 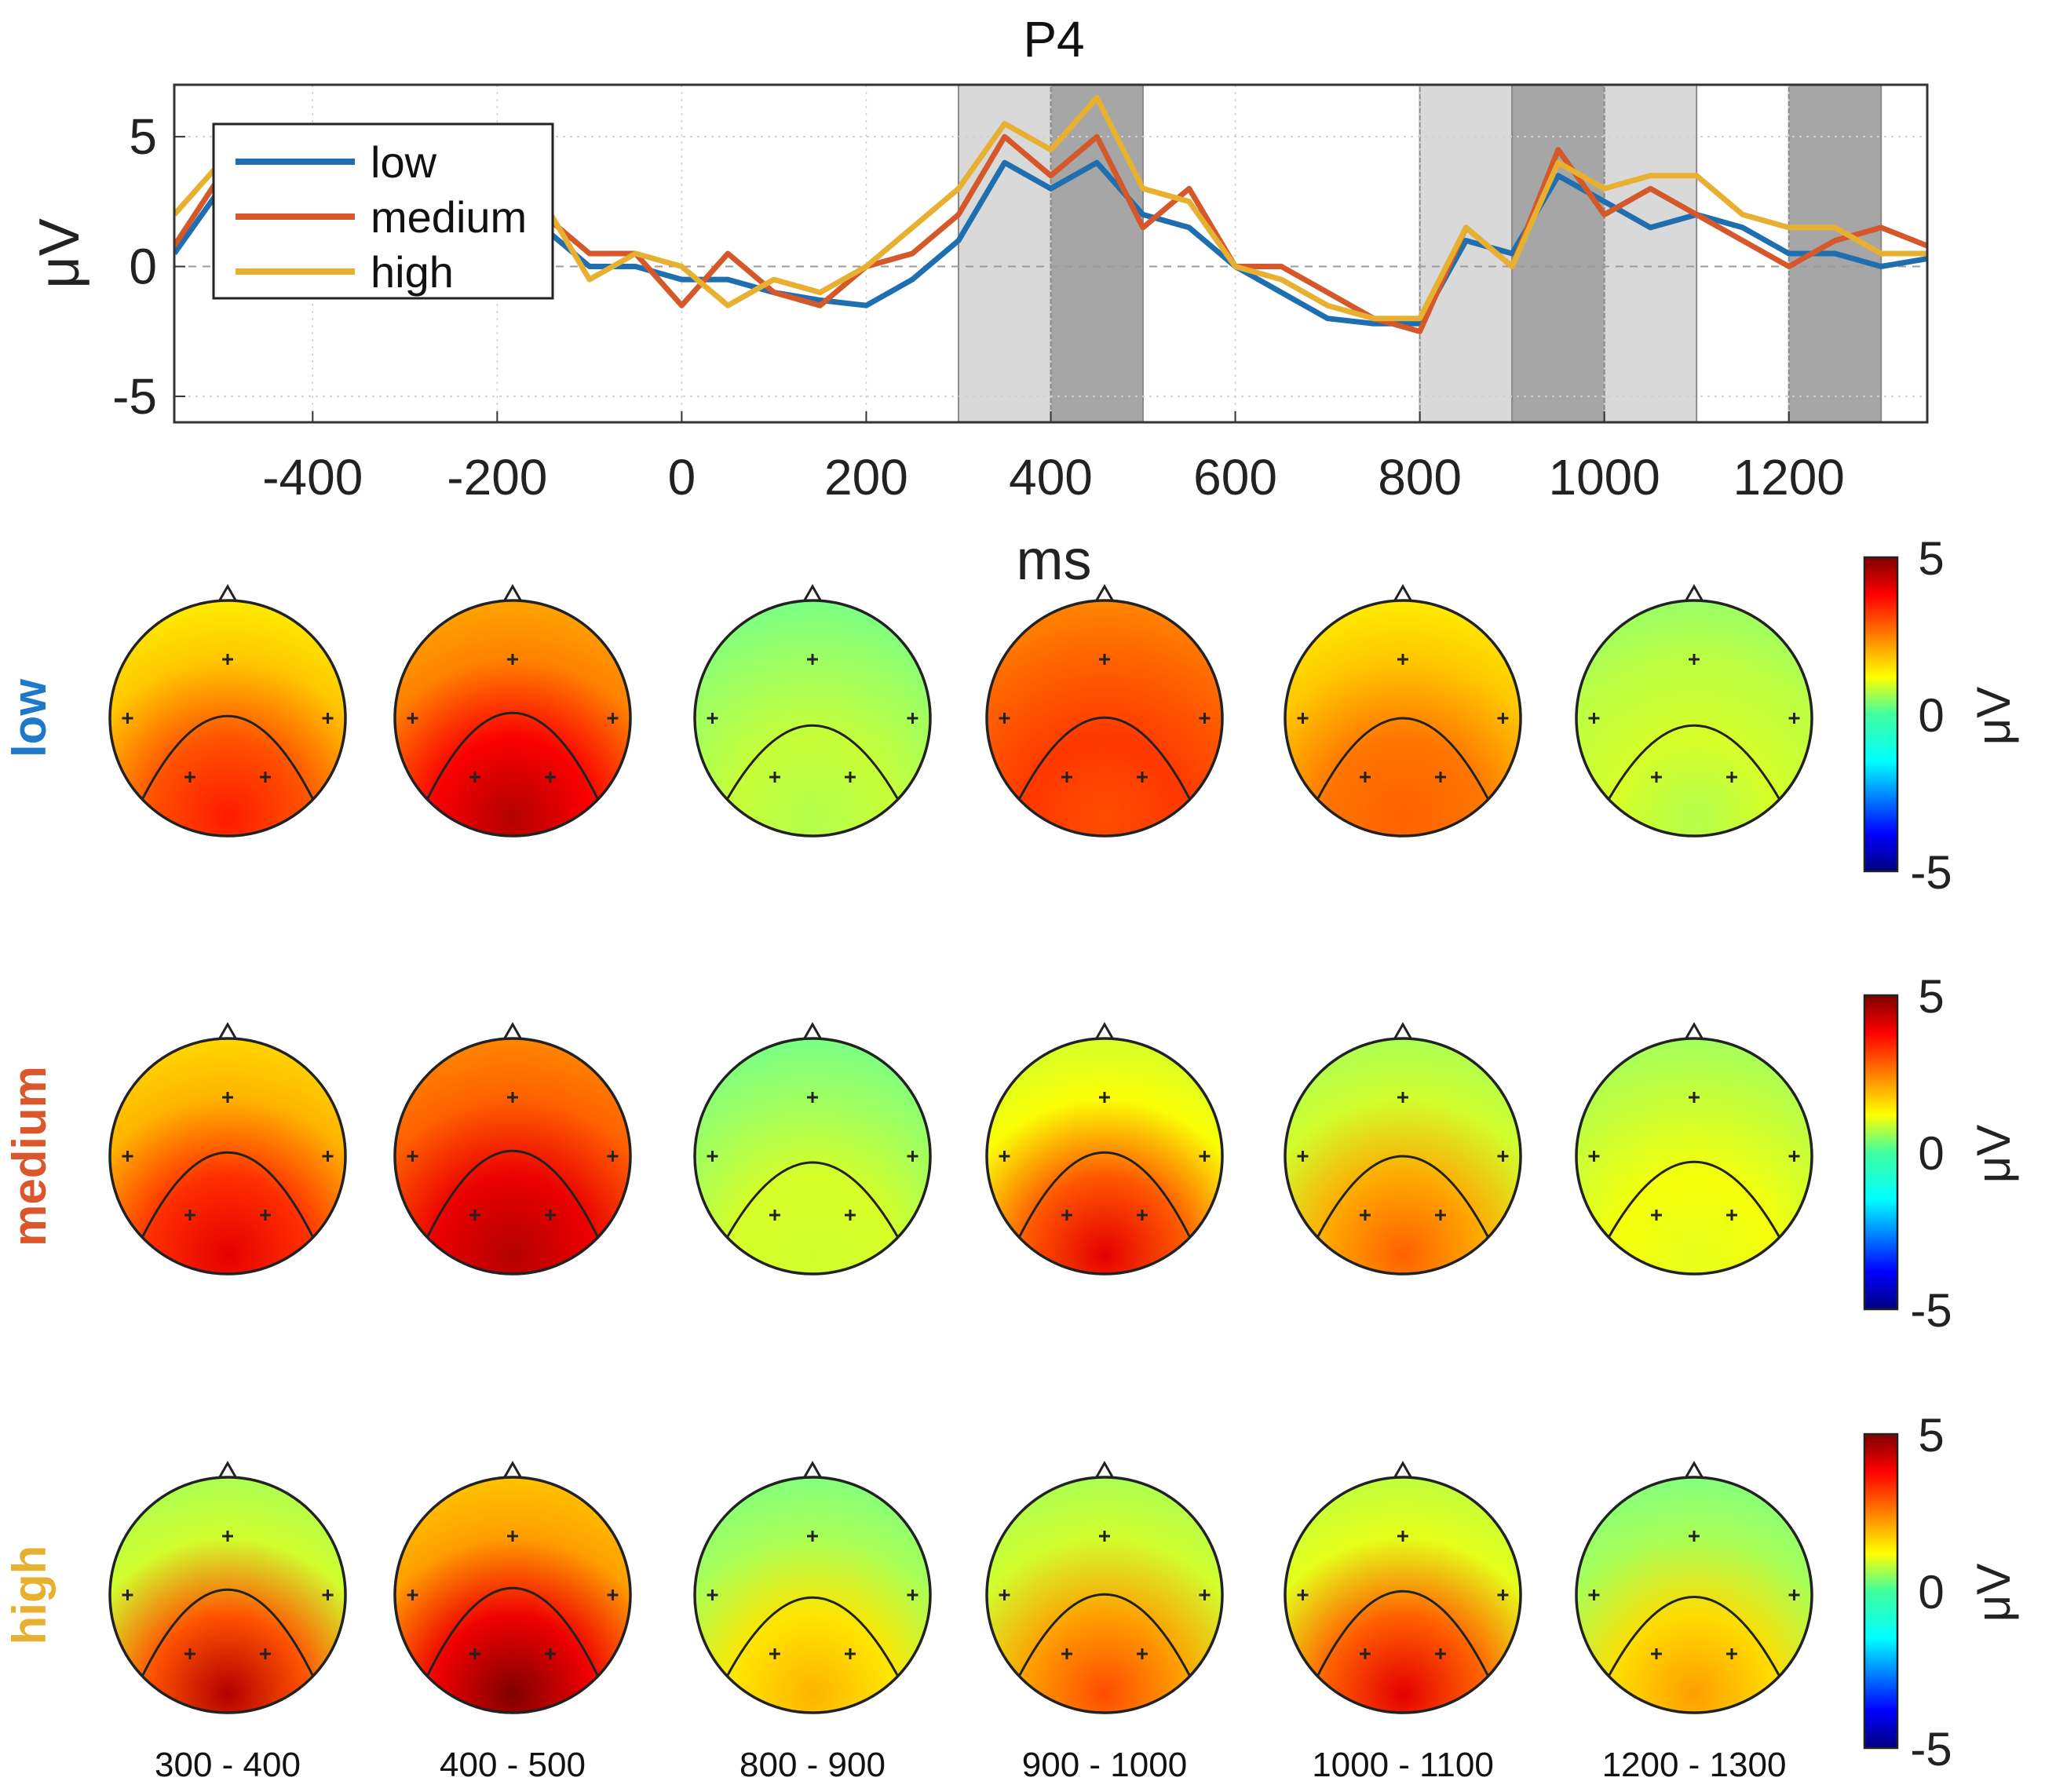 What do you see at coordinates (228, 1765) in the screenshot?
I see `time-window-label: 300 - 400` at bounding box center [228, 1765].